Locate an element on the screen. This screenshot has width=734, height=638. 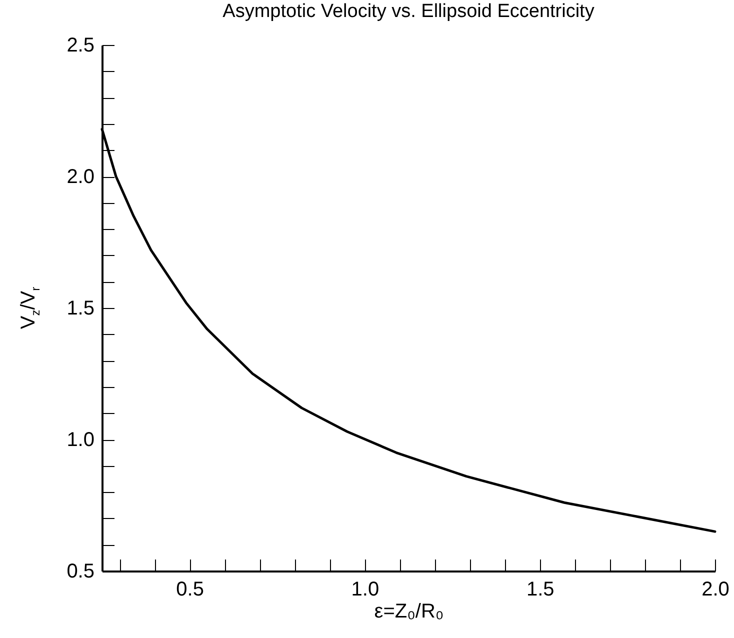
y-tick-label: 1.5 is located at coordinates (80, 309).